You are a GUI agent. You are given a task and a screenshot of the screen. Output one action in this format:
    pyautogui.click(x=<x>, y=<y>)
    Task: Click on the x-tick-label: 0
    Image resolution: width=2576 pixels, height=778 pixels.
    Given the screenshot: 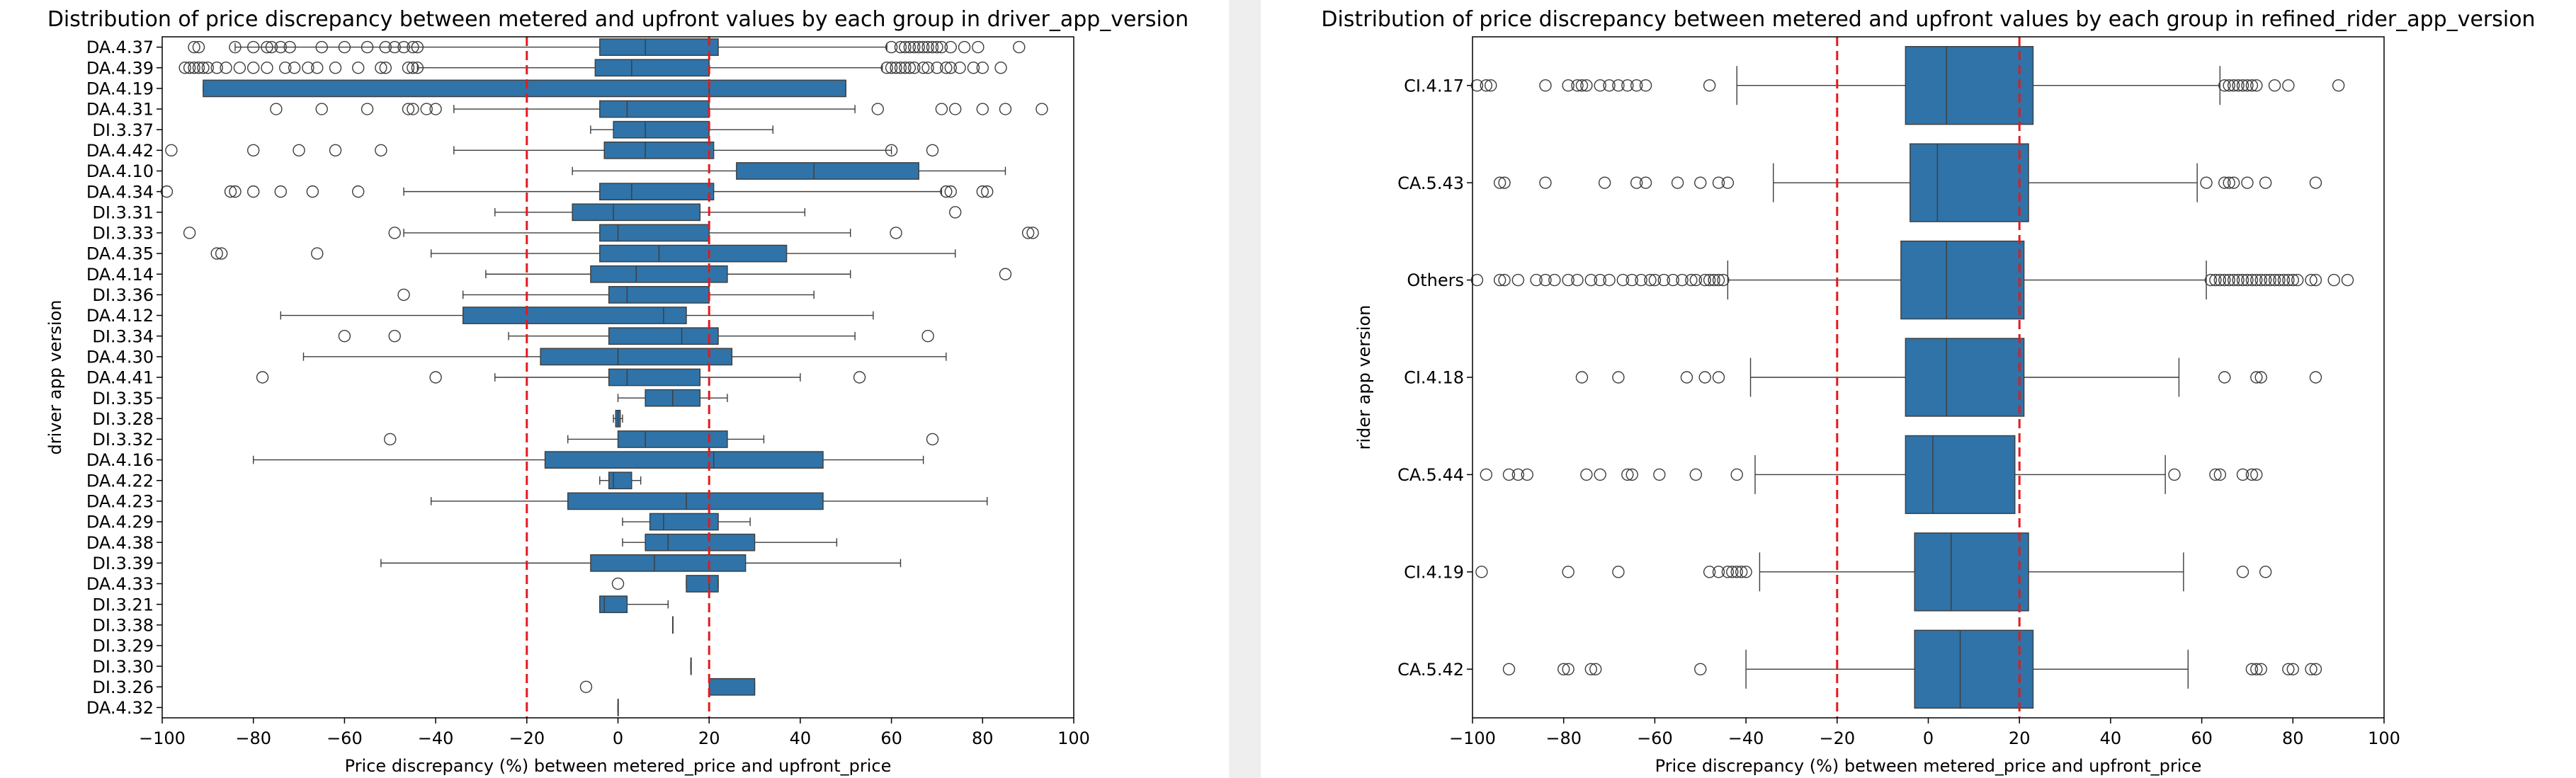 What is the action you would take?
    pyautogui.click(x=1928, y=738)
    